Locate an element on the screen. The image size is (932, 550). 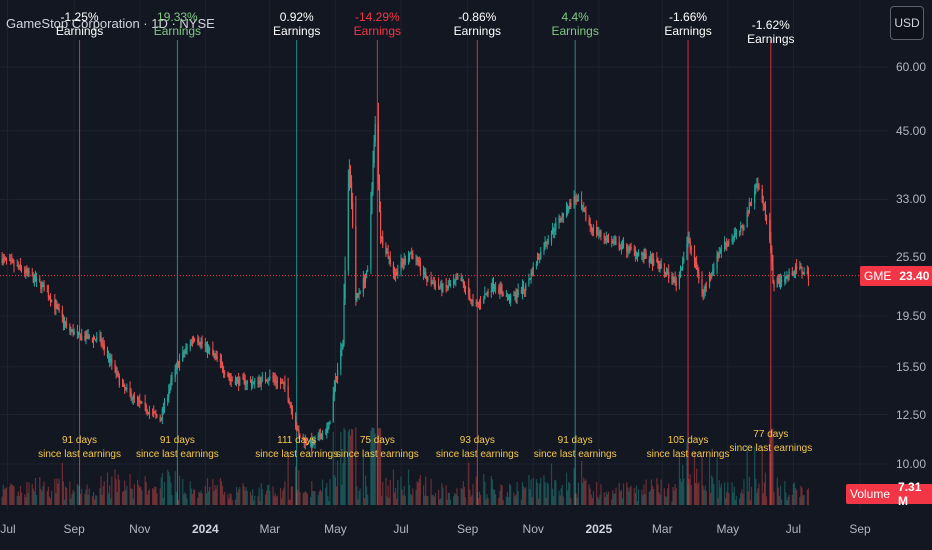
earnings-marker: -1.25% Earnings is located at coordinates (79, 24).